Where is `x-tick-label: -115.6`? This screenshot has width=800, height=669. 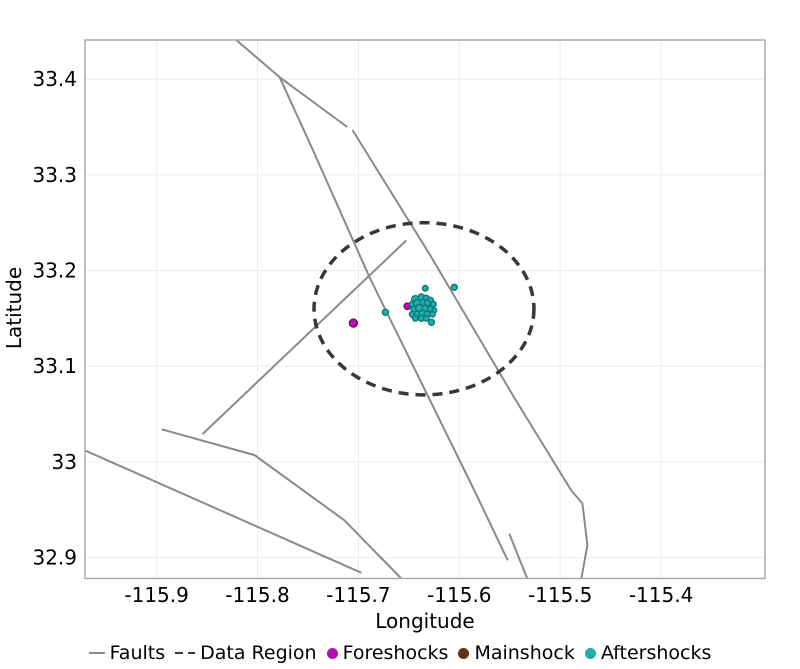
x-tick-label: -115.6 is located at coordinates (459, 595).